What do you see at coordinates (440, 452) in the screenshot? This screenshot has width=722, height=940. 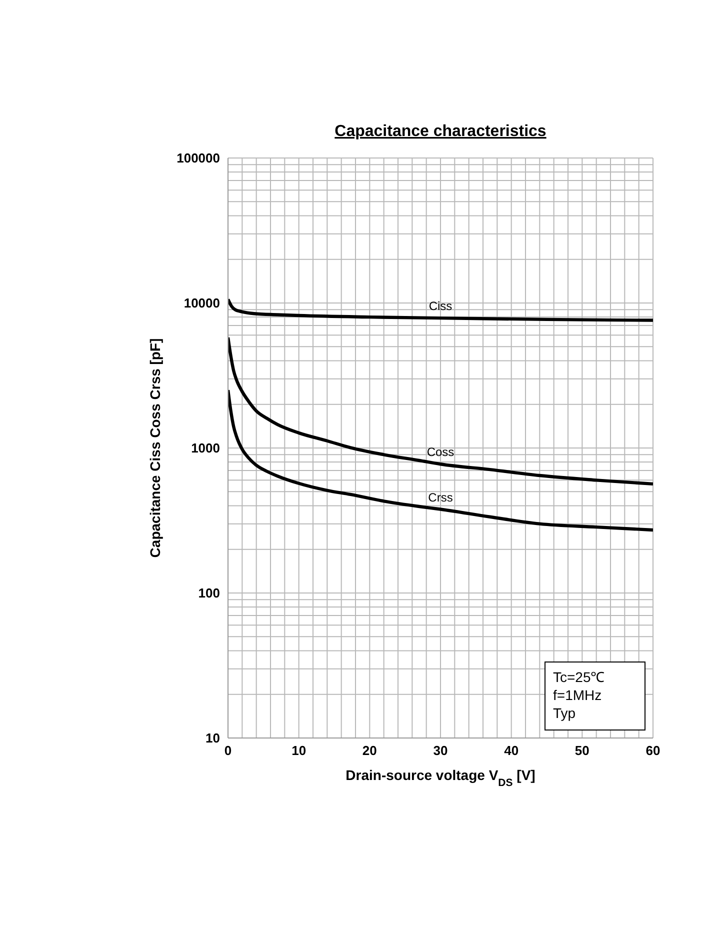 I see `series-label: Coss` at bounding box center [440, 452].